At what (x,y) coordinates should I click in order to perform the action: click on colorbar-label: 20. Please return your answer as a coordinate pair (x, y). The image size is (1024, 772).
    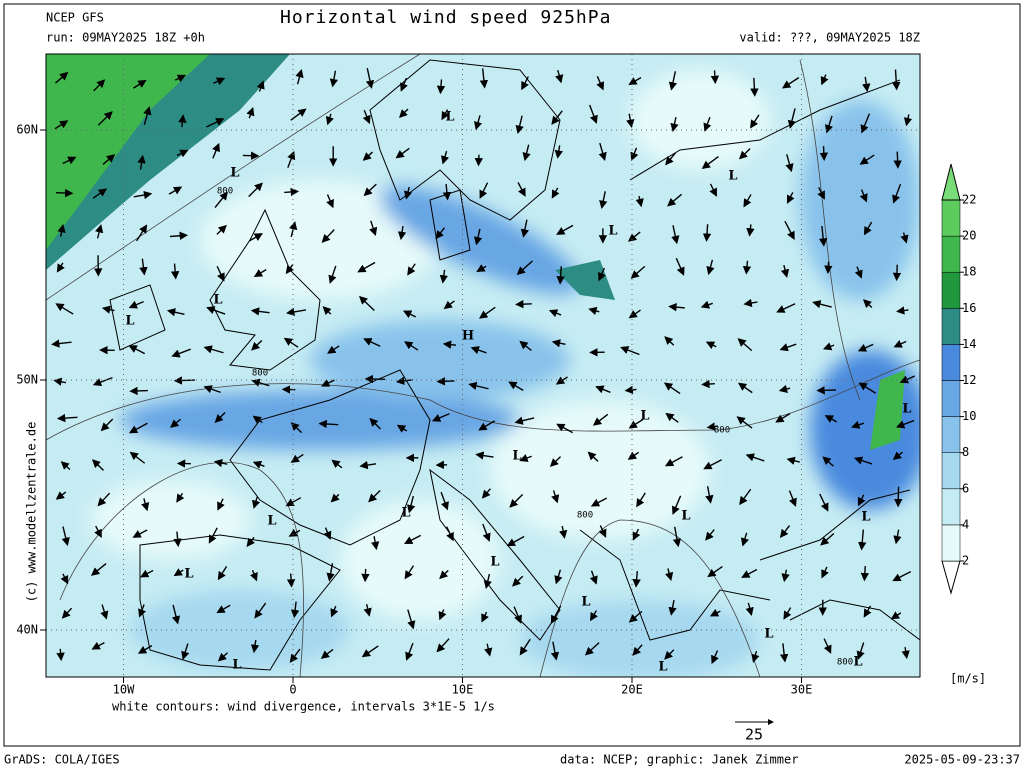
    Looking at the image, I should click on (969, 236).